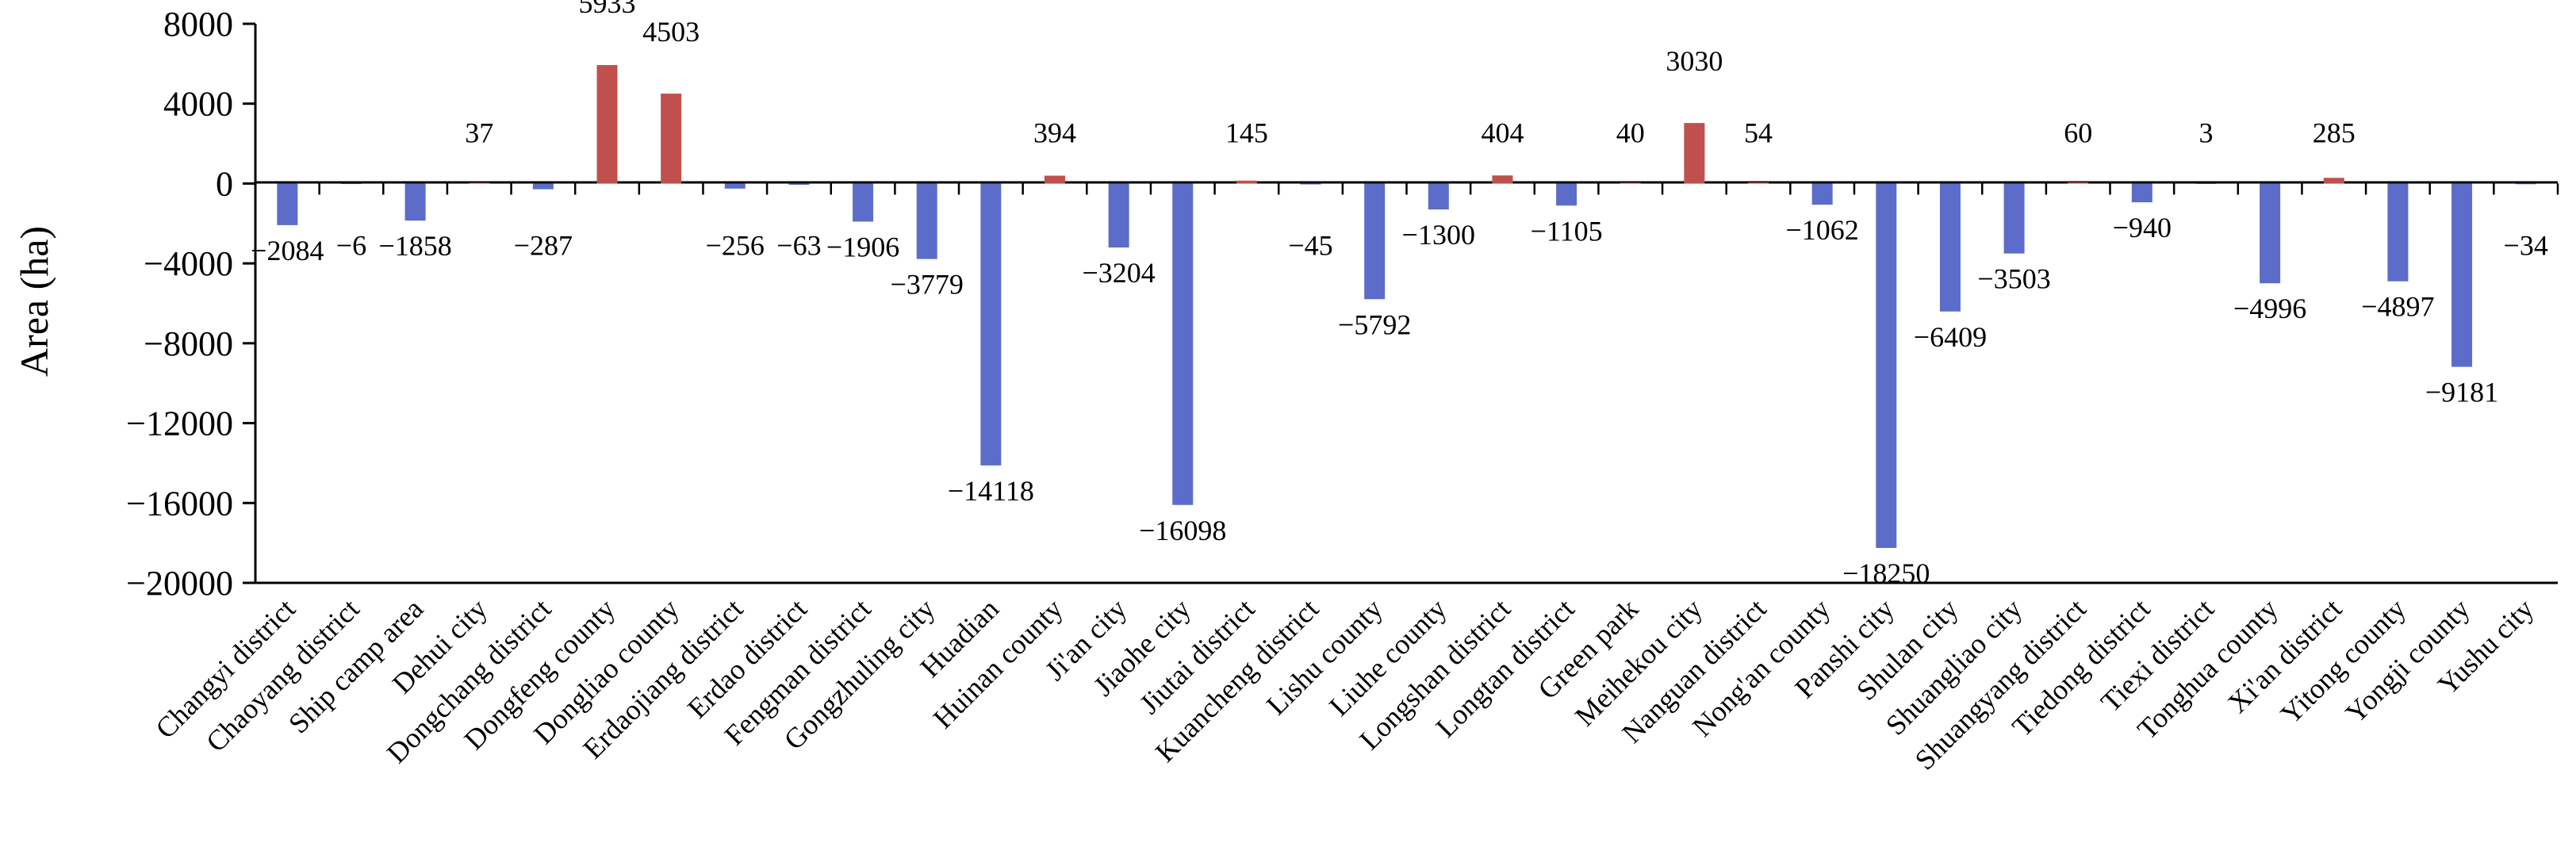 Image resolution: width=2576 pixels, height=862 pixels. Describe the element at coordinates (189, 263) in the screenshot. I see `y-tick-label: −4000` at that location.